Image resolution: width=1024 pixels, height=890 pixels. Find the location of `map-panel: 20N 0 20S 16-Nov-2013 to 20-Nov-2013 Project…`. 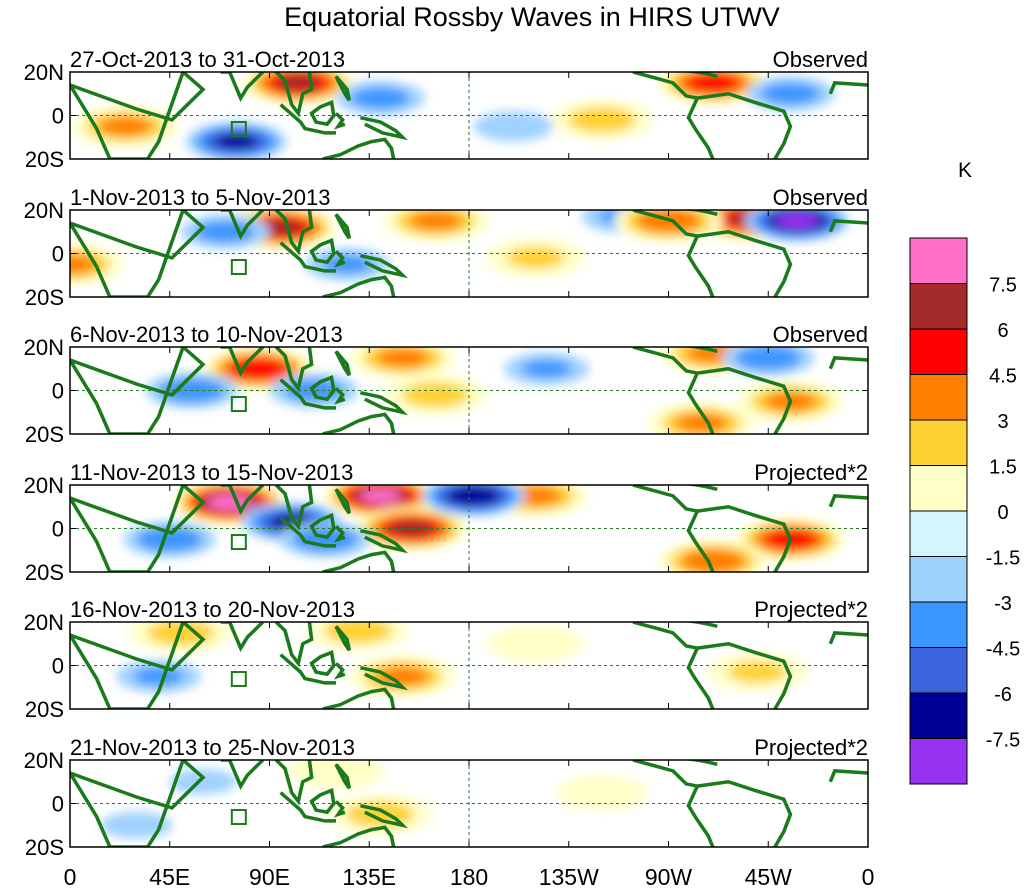

map-panel: 20N 0 20S 16-Nov-2013 to 20-Nov-2013 Project… is located at coordinates (446, 659).